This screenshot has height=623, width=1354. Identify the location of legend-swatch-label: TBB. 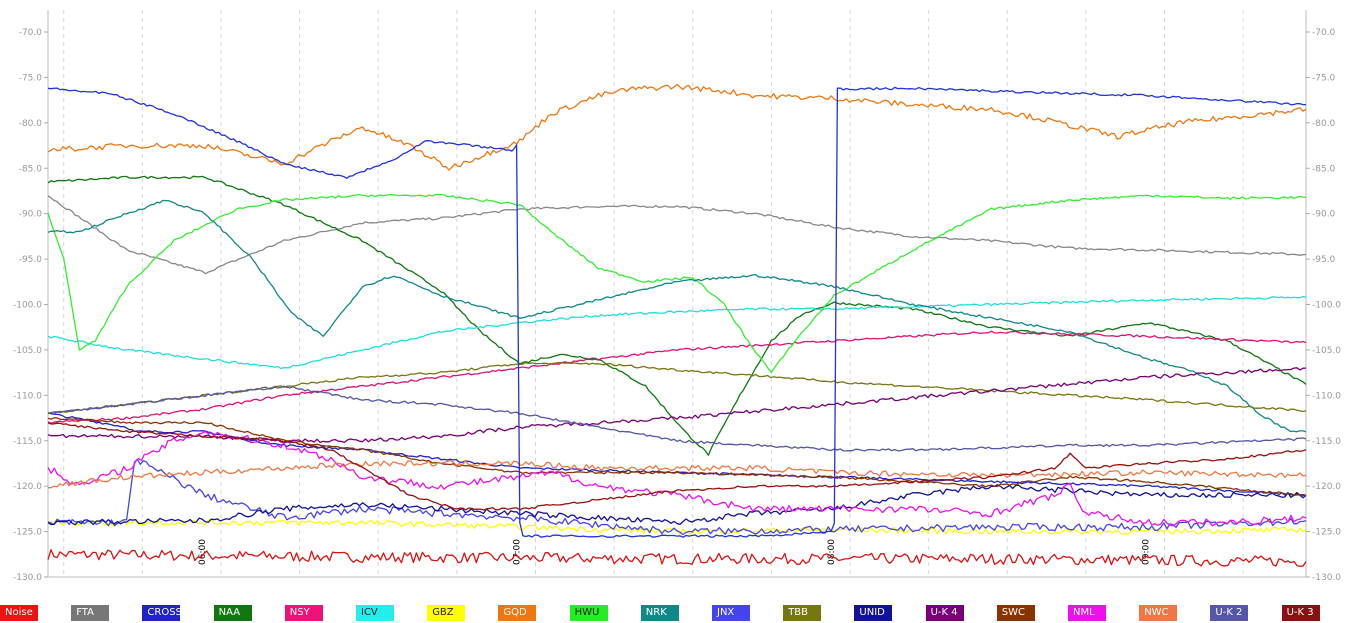
(802, 613).